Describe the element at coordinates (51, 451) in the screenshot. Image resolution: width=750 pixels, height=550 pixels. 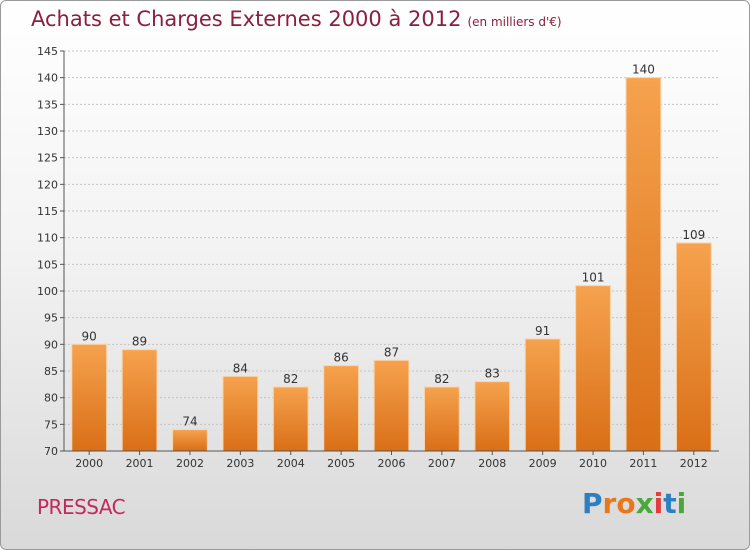
I see `y-tick-label: 70` at that location.